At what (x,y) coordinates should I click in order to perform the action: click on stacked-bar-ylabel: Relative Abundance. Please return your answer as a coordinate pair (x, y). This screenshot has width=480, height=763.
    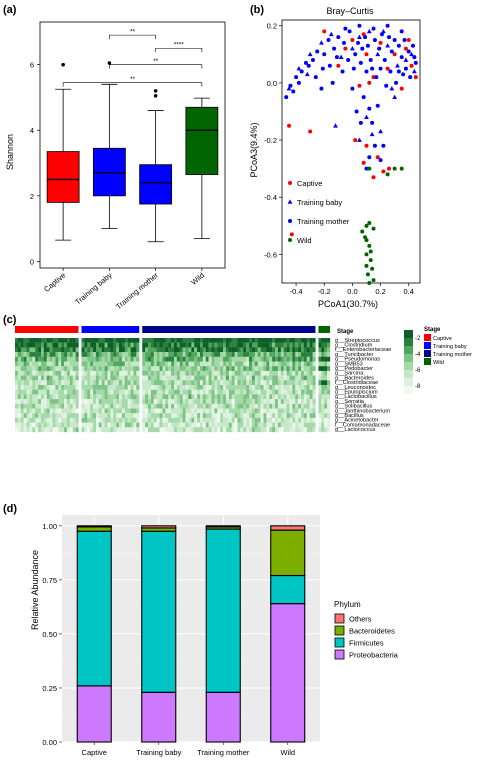
    Looking at the image, I should click on (35, 590).